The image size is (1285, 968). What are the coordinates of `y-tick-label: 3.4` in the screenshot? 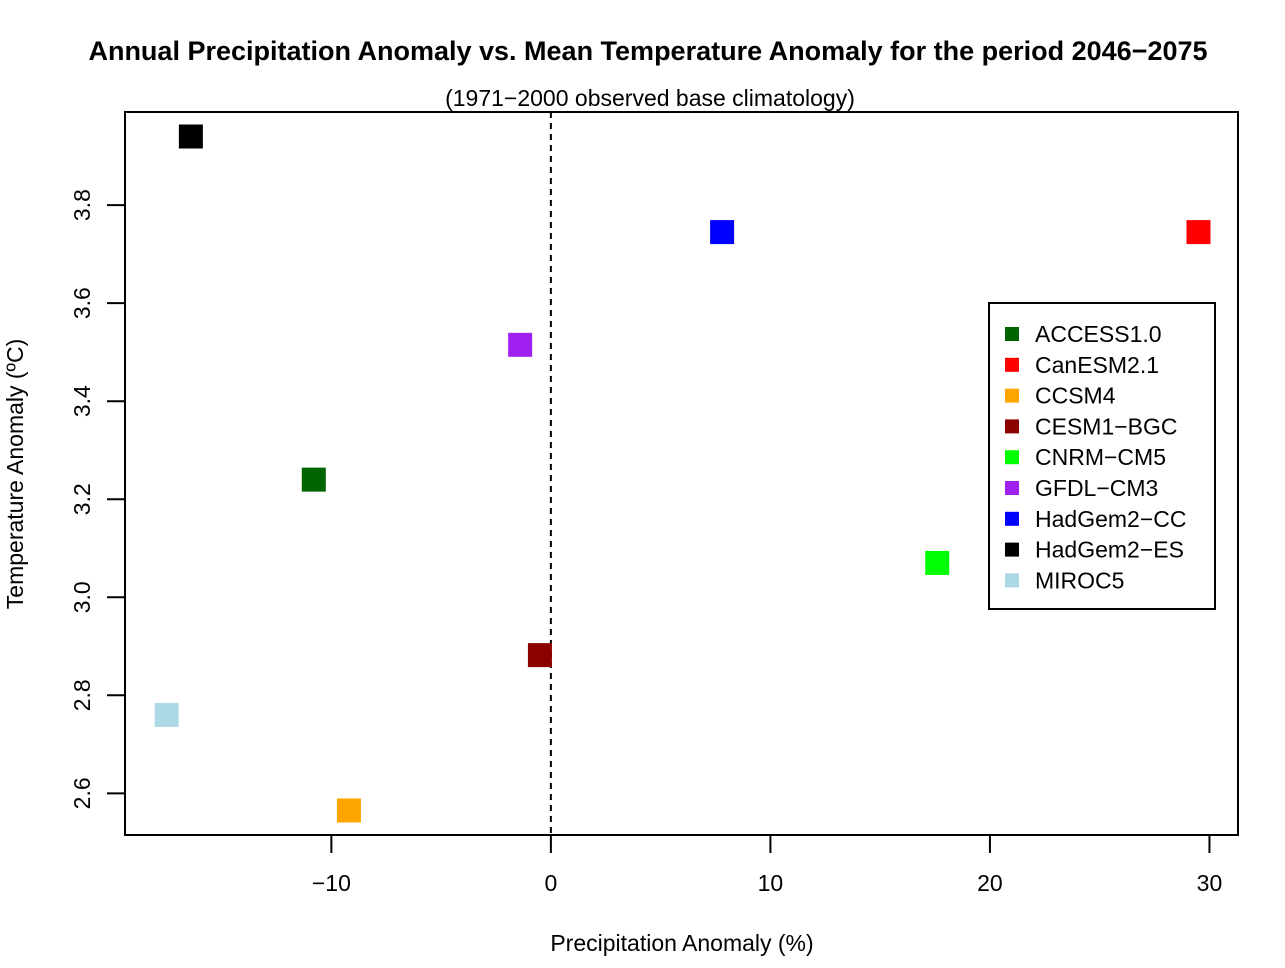 It's located at (82, 401).